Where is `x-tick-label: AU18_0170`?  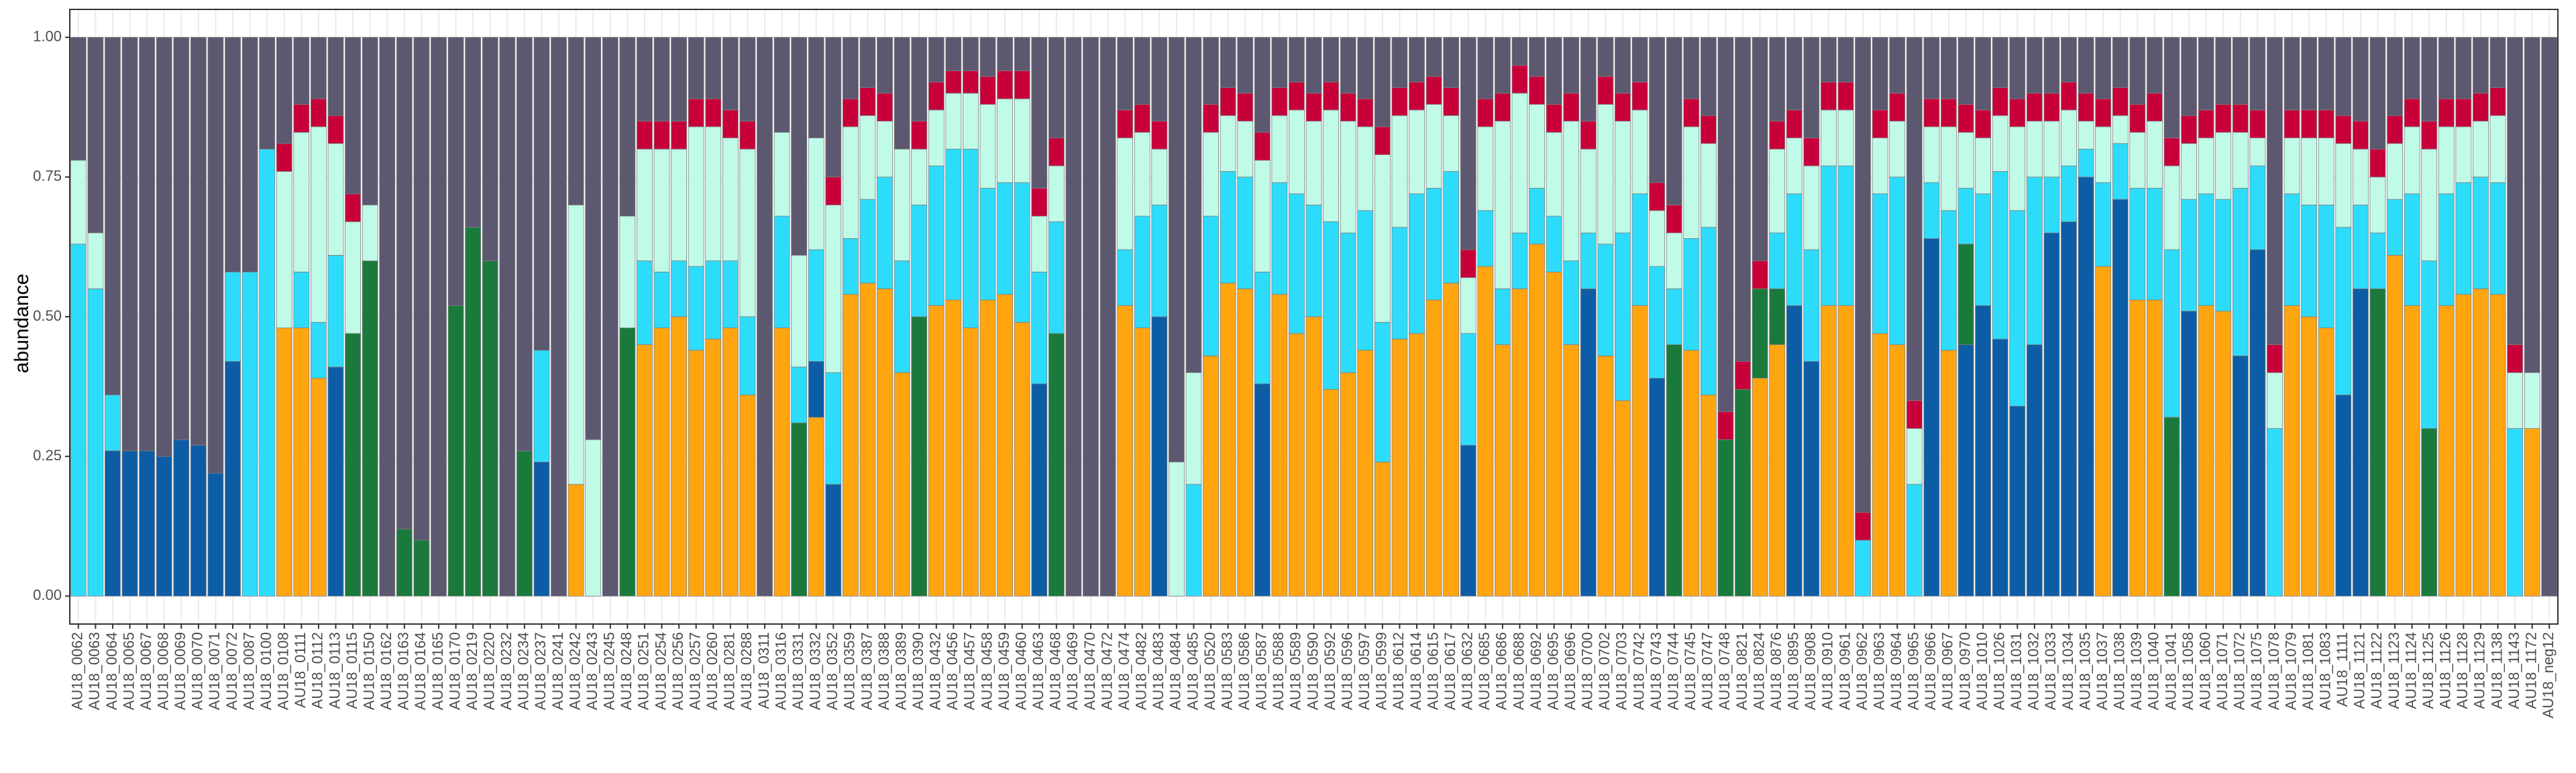
x-tick-label: AU18_0170 is located at coordinates (454, 671).